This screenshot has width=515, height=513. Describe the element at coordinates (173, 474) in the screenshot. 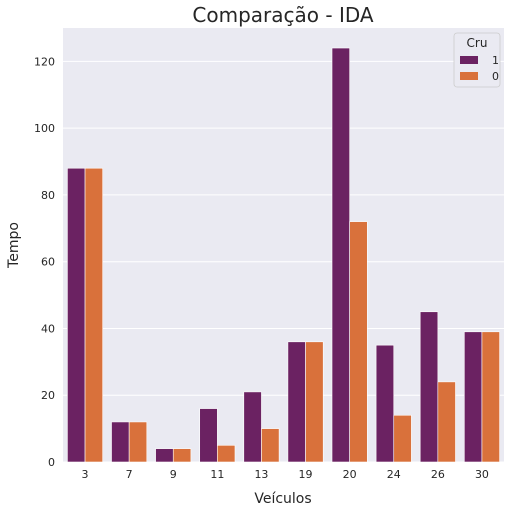

I see `x-tick-label: 9` at that location.